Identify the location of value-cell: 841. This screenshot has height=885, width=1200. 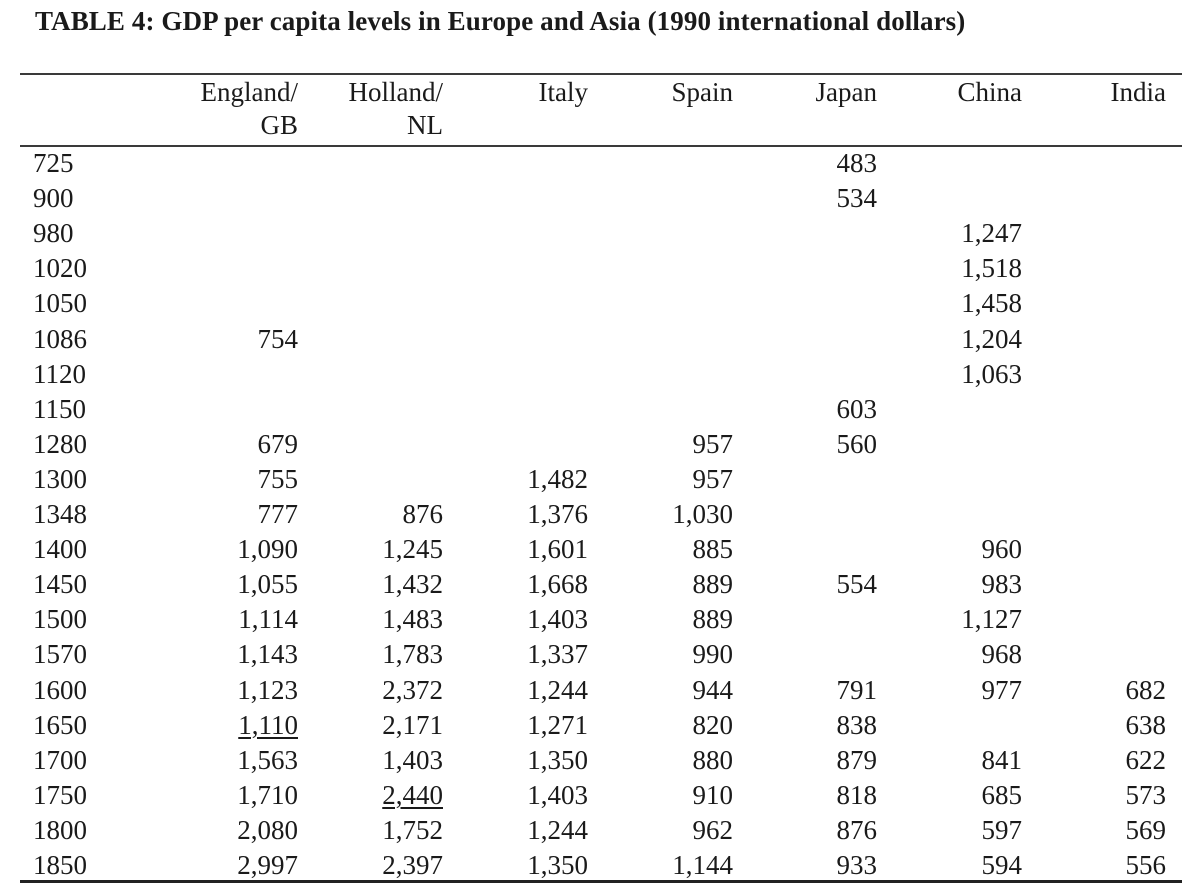
(1002, 759).